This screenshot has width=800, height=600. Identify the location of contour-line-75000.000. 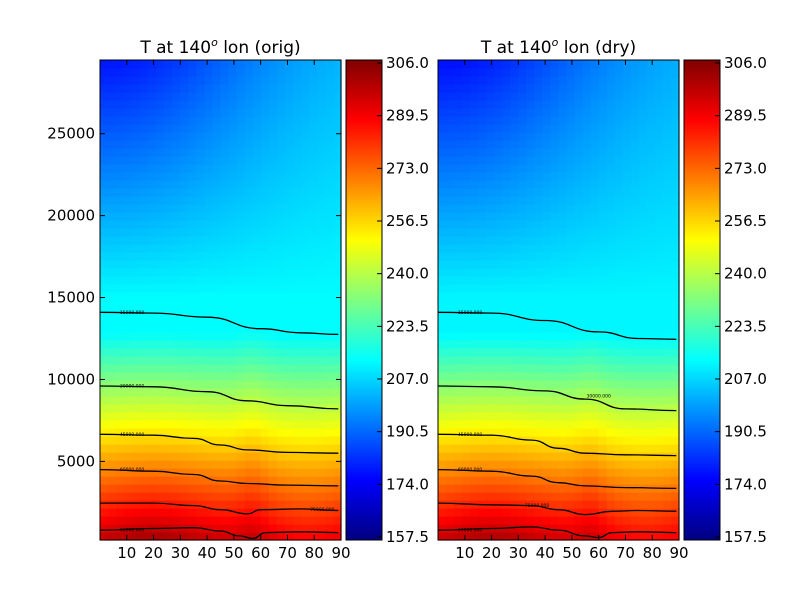
(557, 509).